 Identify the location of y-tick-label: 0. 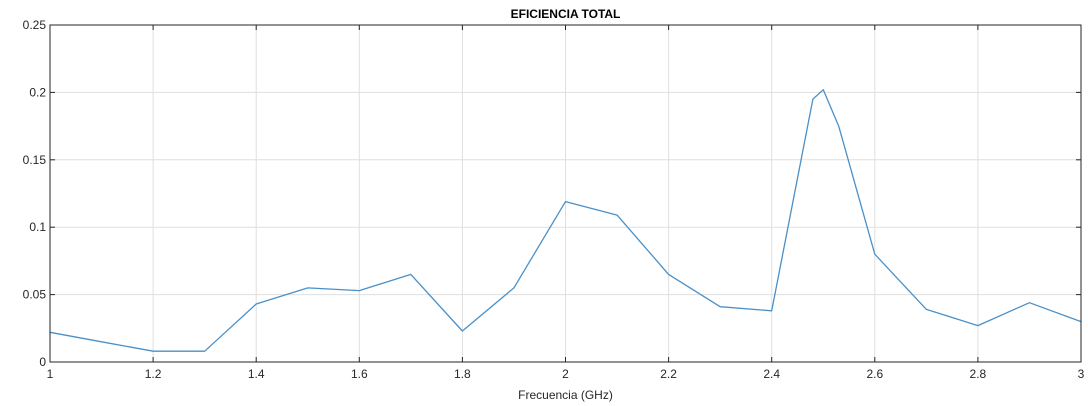
(42, 362).